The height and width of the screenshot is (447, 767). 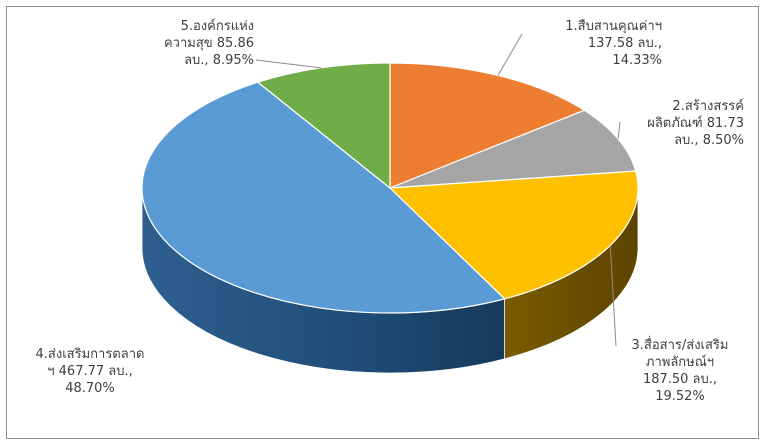 What do you see at coordinates (613, 43) in the screenshot?
I see `data-label-slice-1: 1.สืบสานคุณค่าฯ 137.58 ลบ., 14.33%` at bounding box center [613, 43].